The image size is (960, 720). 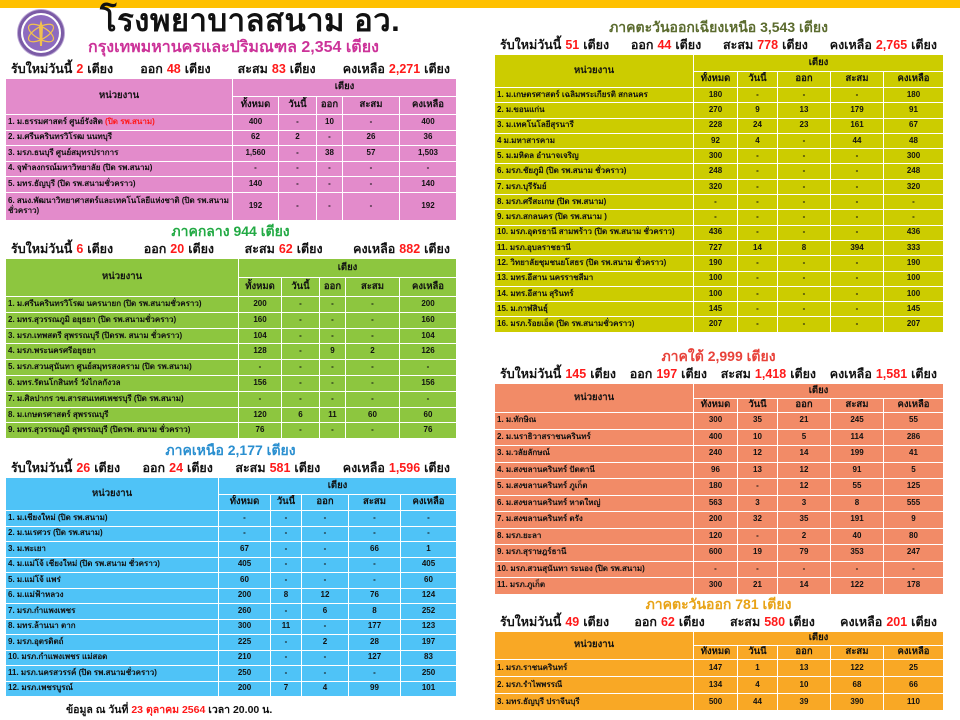 I want to click on bed-count-cell: 160, so click(x=260, y=320).